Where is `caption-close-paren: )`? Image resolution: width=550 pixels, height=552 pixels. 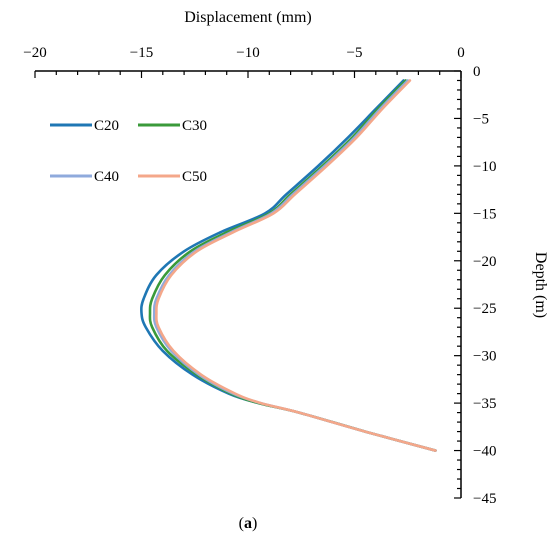
caption-close-paren: ) is located at coordinates (254, 523).